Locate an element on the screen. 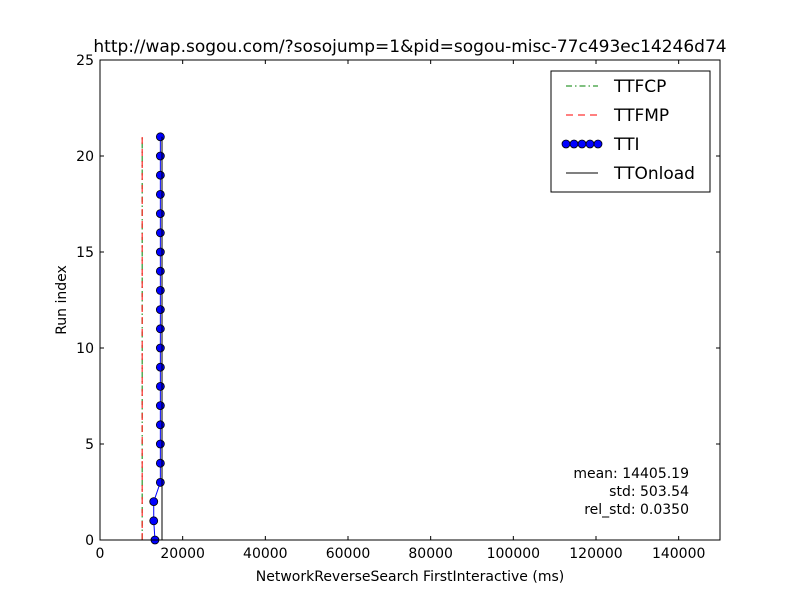 The height and width of the screenshot is (600, 800). legend-swatch-tti is located at coordinates (582, 144).